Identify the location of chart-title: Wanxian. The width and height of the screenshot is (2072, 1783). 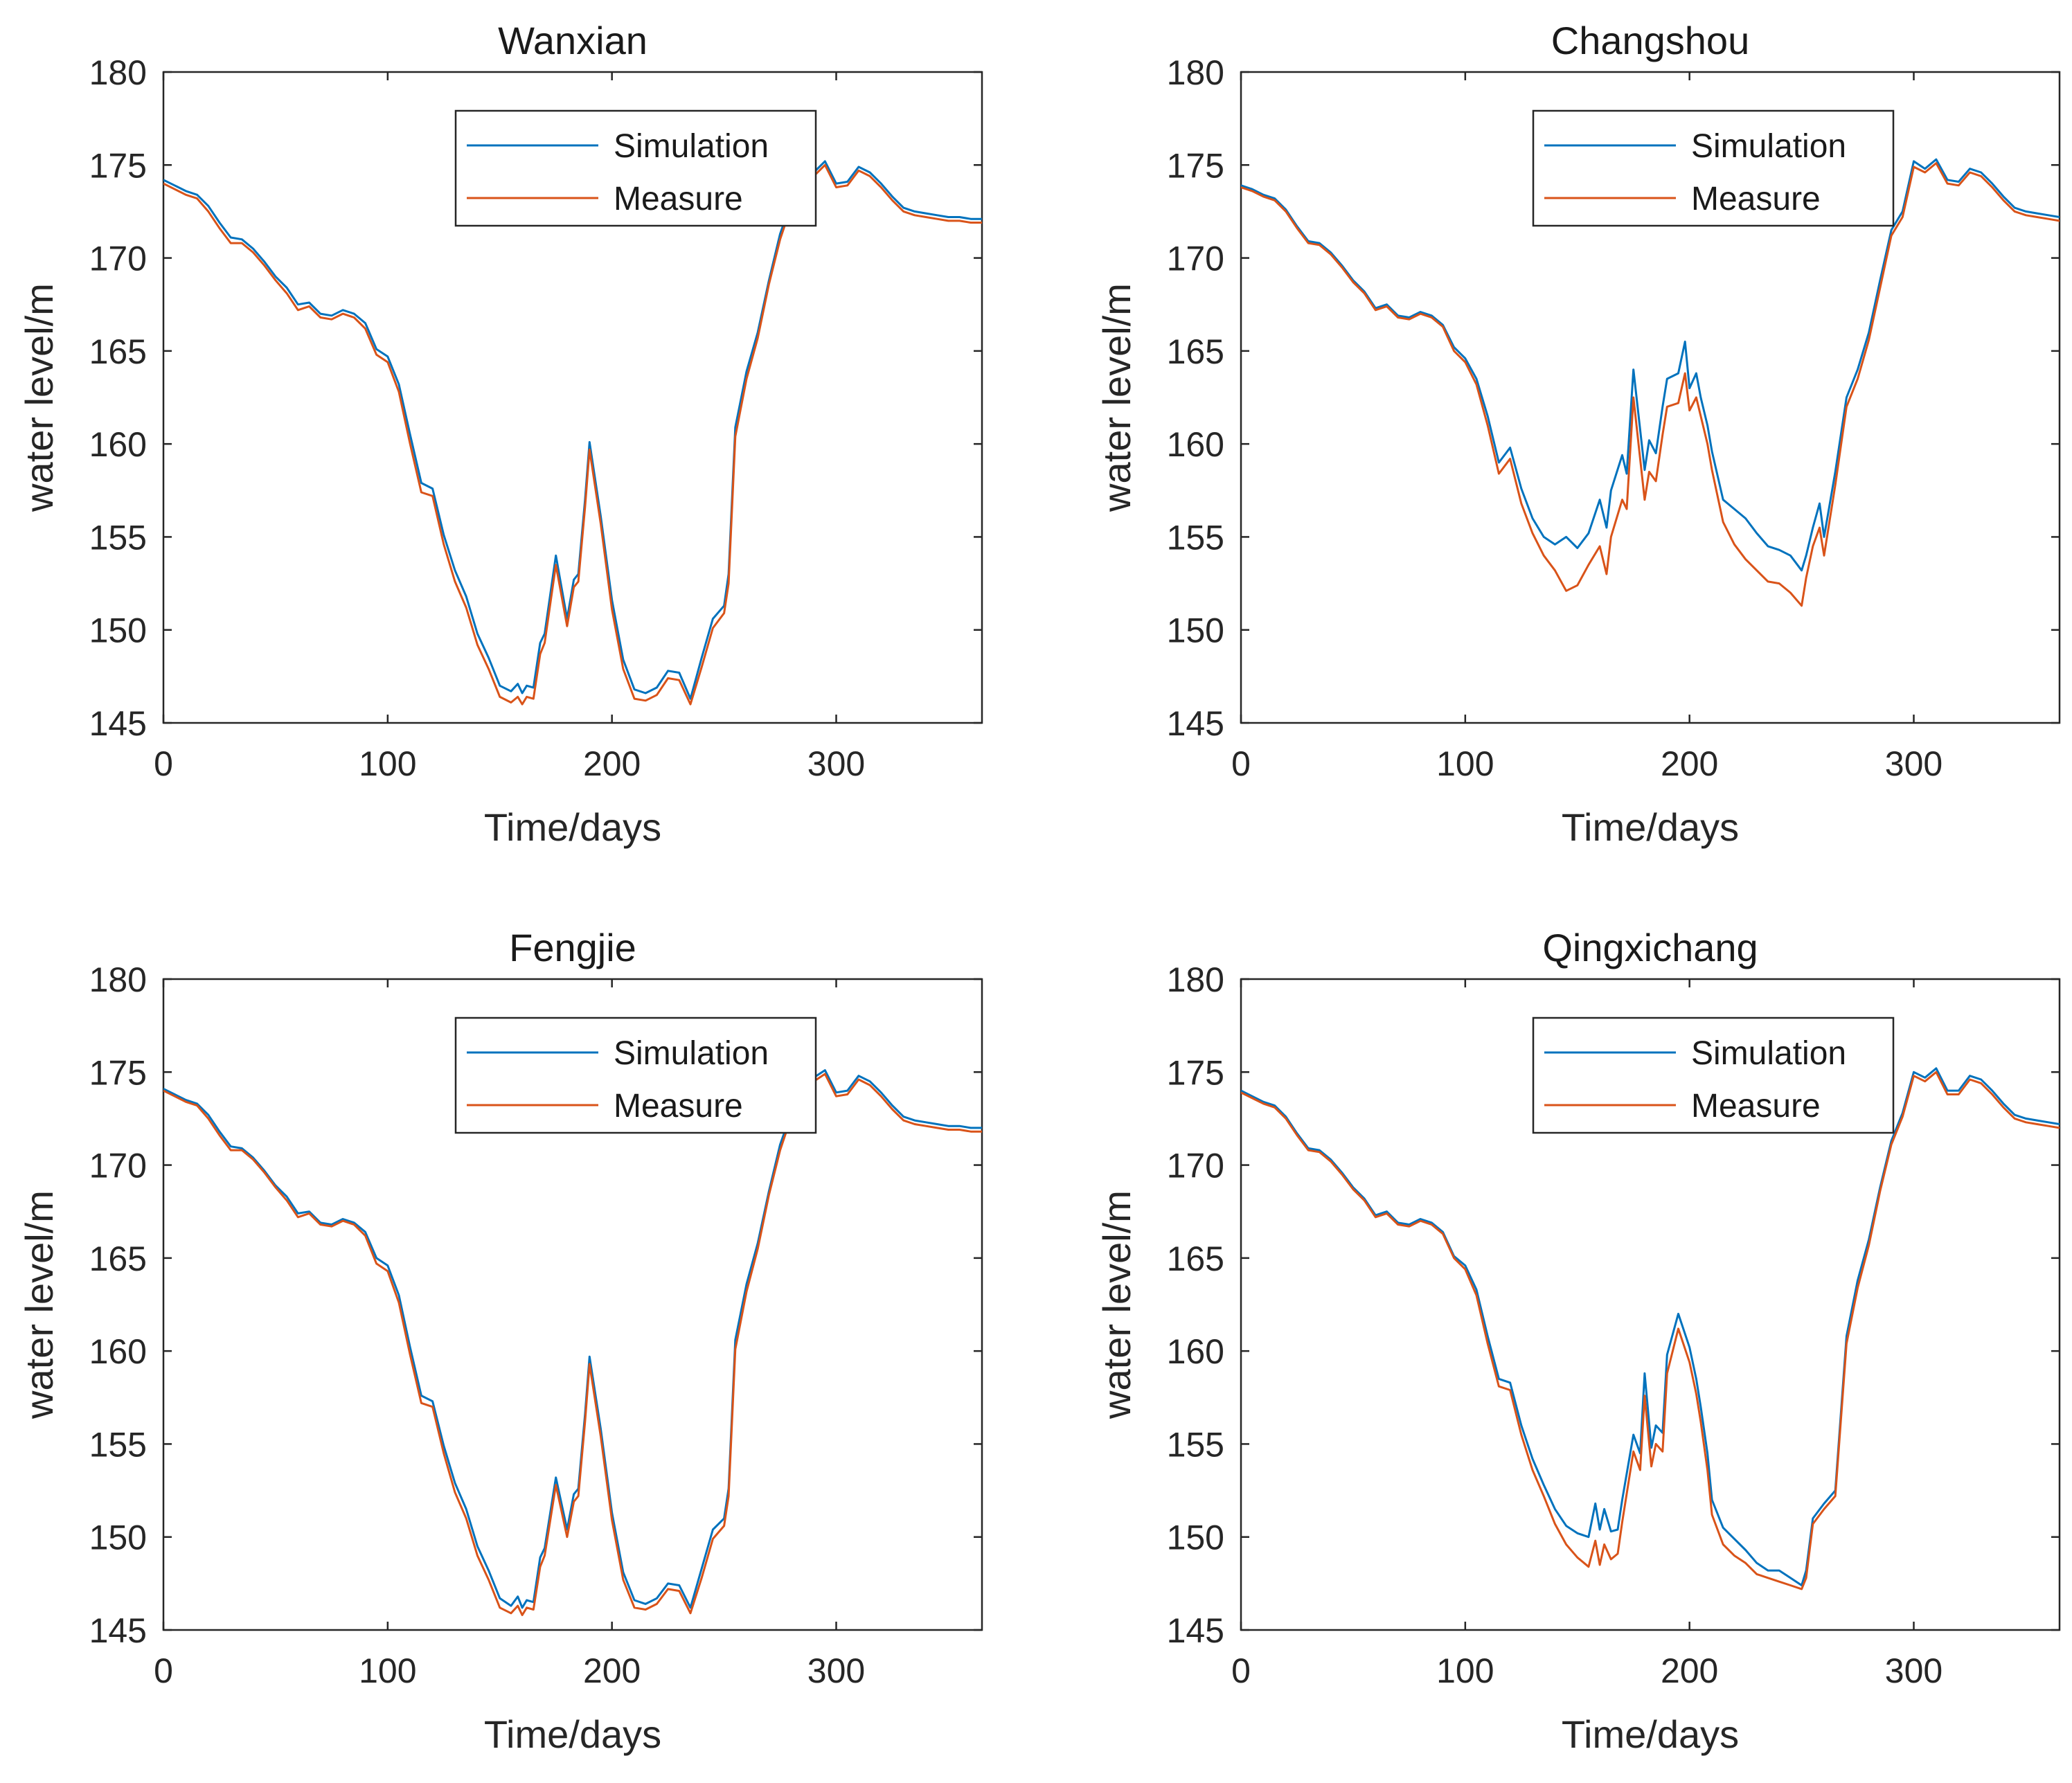
(573, 40).